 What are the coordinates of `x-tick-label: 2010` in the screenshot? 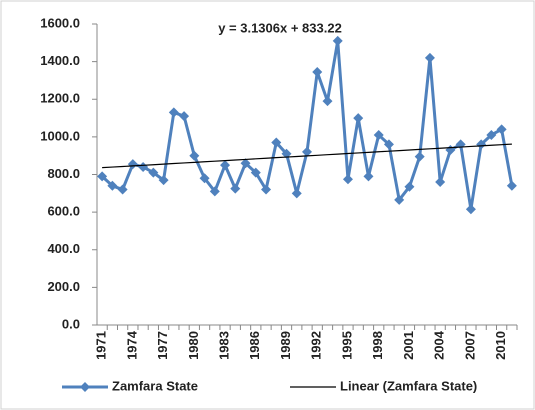 It's located at (500, 345).